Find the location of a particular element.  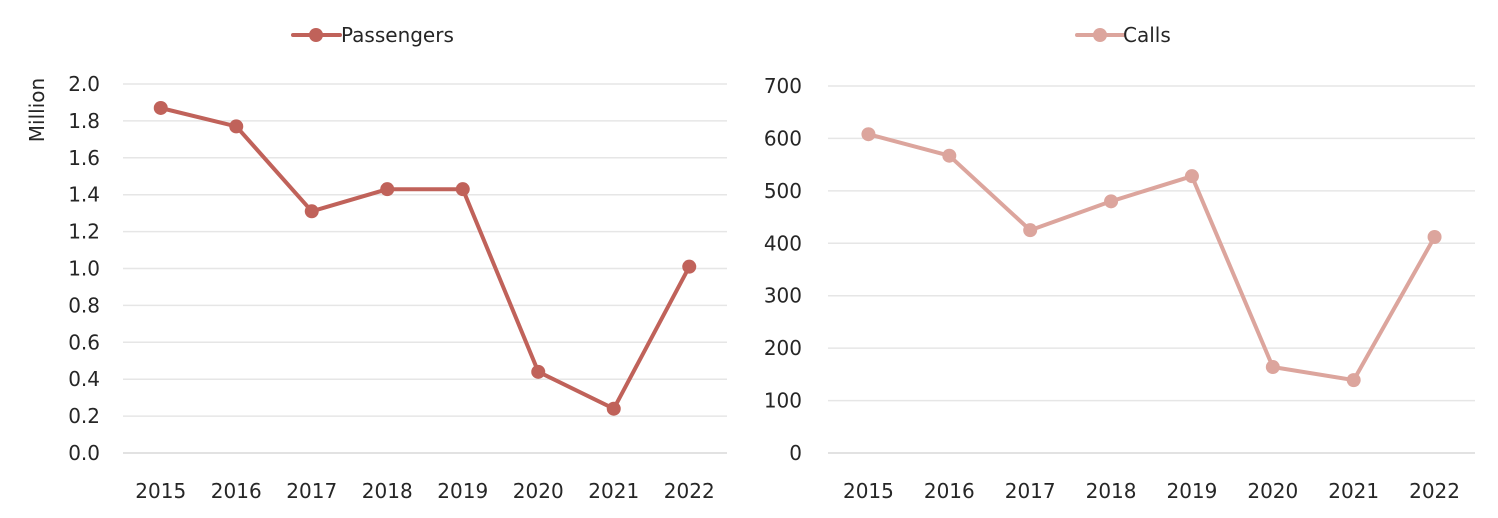

passengers-x-tick-label: 2019 is located at coordinates (462, 491).